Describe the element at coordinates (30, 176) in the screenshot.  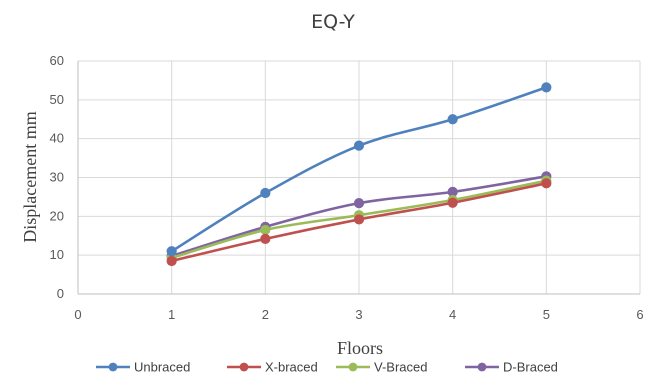
I see `y-axis-label: Displacement mm` at that location.